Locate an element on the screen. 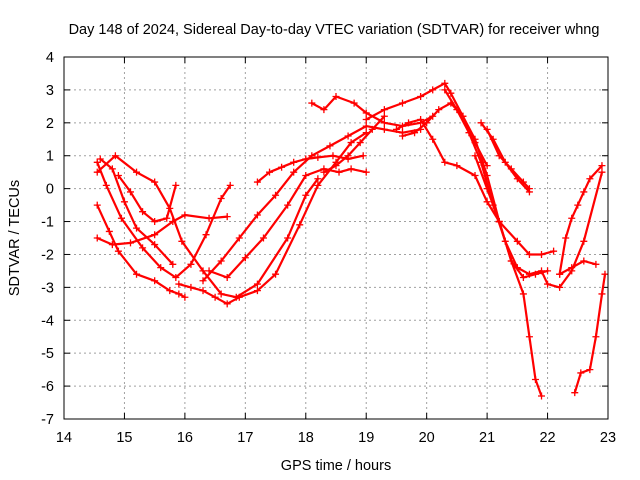 The width and height of the screenshot is (640, 480). x-tick-label: 21 is located at coordinates (487, 438).